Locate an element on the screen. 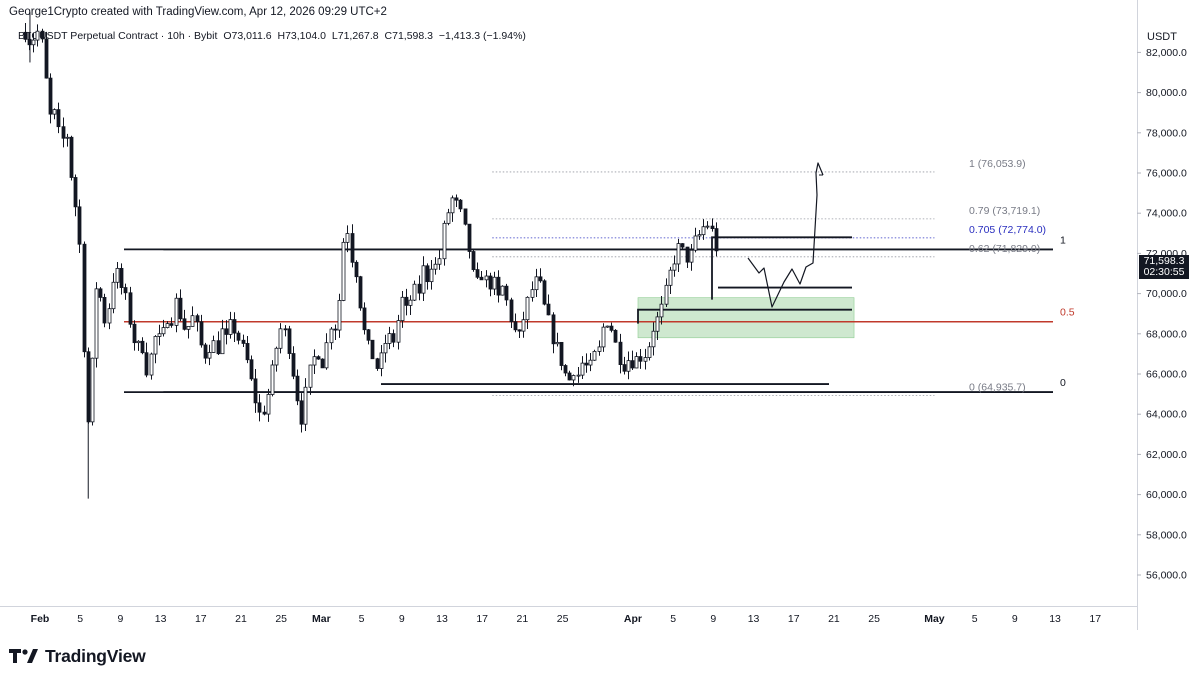 The width and height of the screenshot is (1200, 681). fib-level-label: 0.62 (71,829.0) is located at coordinates (1004, 249).